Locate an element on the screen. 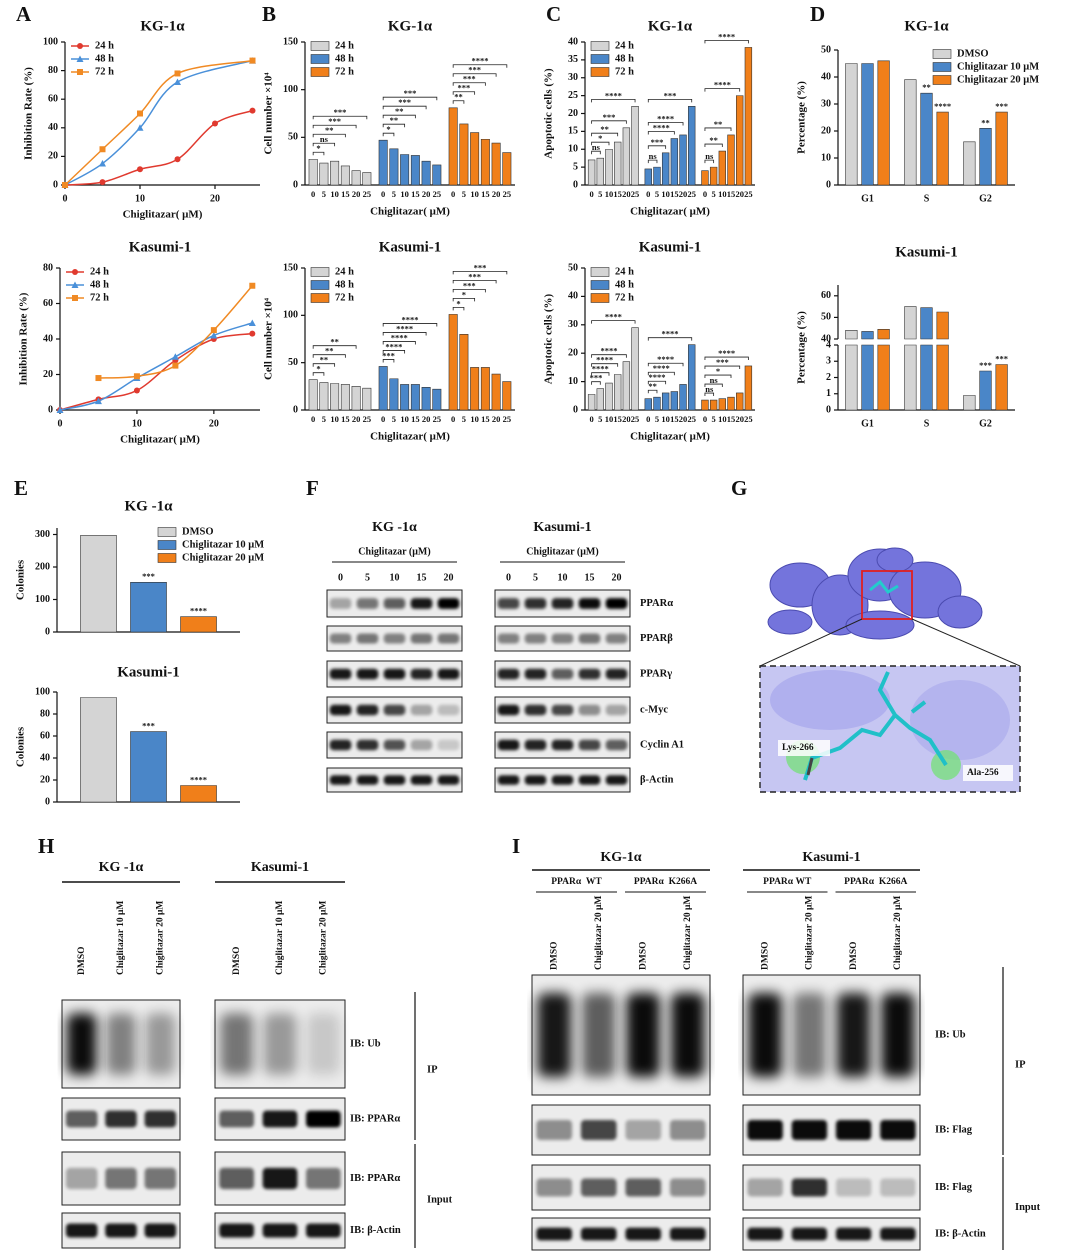 The image size is (1080, 1260). y-axis-label: Cell number ×10⁴ is located at coordinates (269, 113).